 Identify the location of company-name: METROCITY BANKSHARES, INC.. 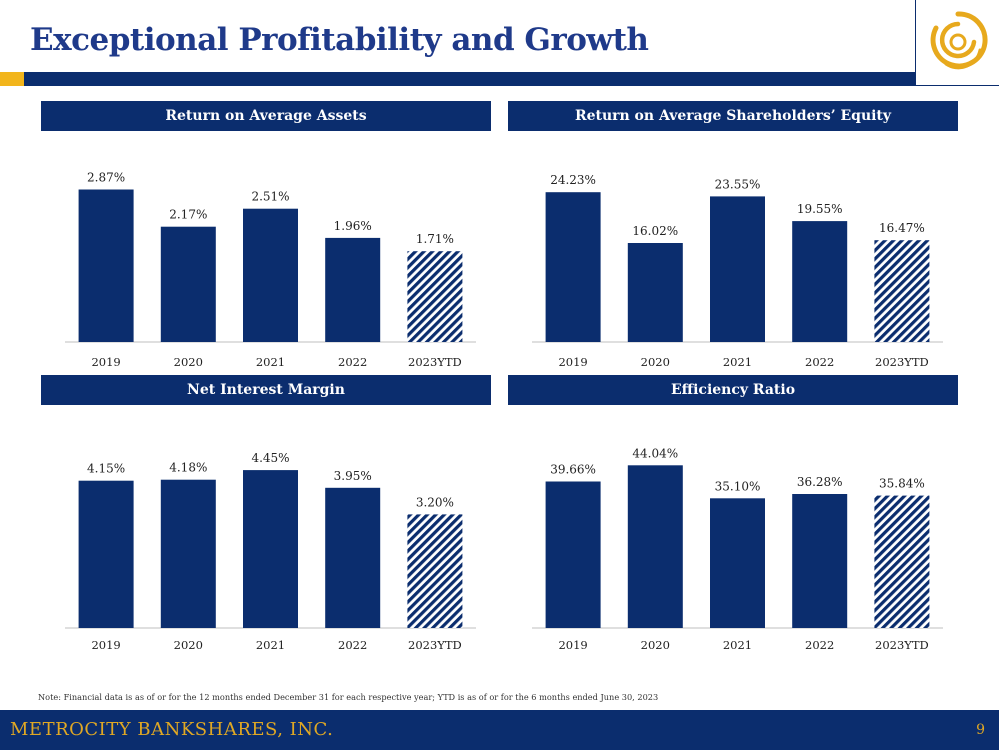
(172, 729).